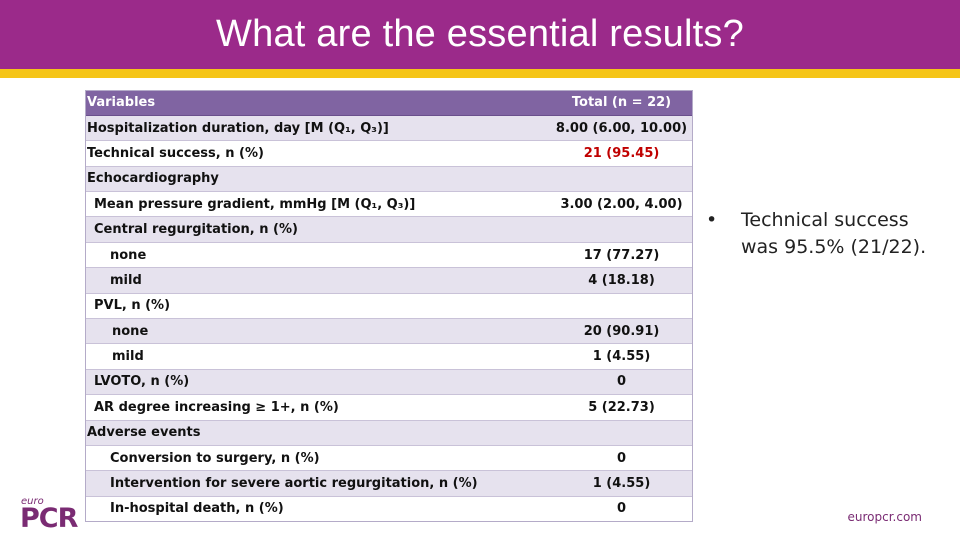 The image size is (960, 540). I want to click on row-label: In-hospital death, n (%), so click(317, 509).